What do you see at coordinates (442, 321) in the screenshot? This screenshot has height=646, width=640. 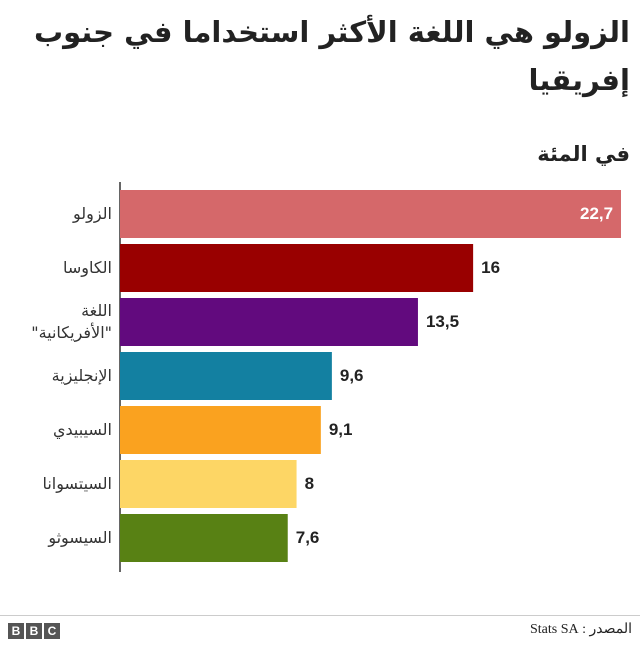 I see `value-label: 13,5` at bounding box center [442, 321].